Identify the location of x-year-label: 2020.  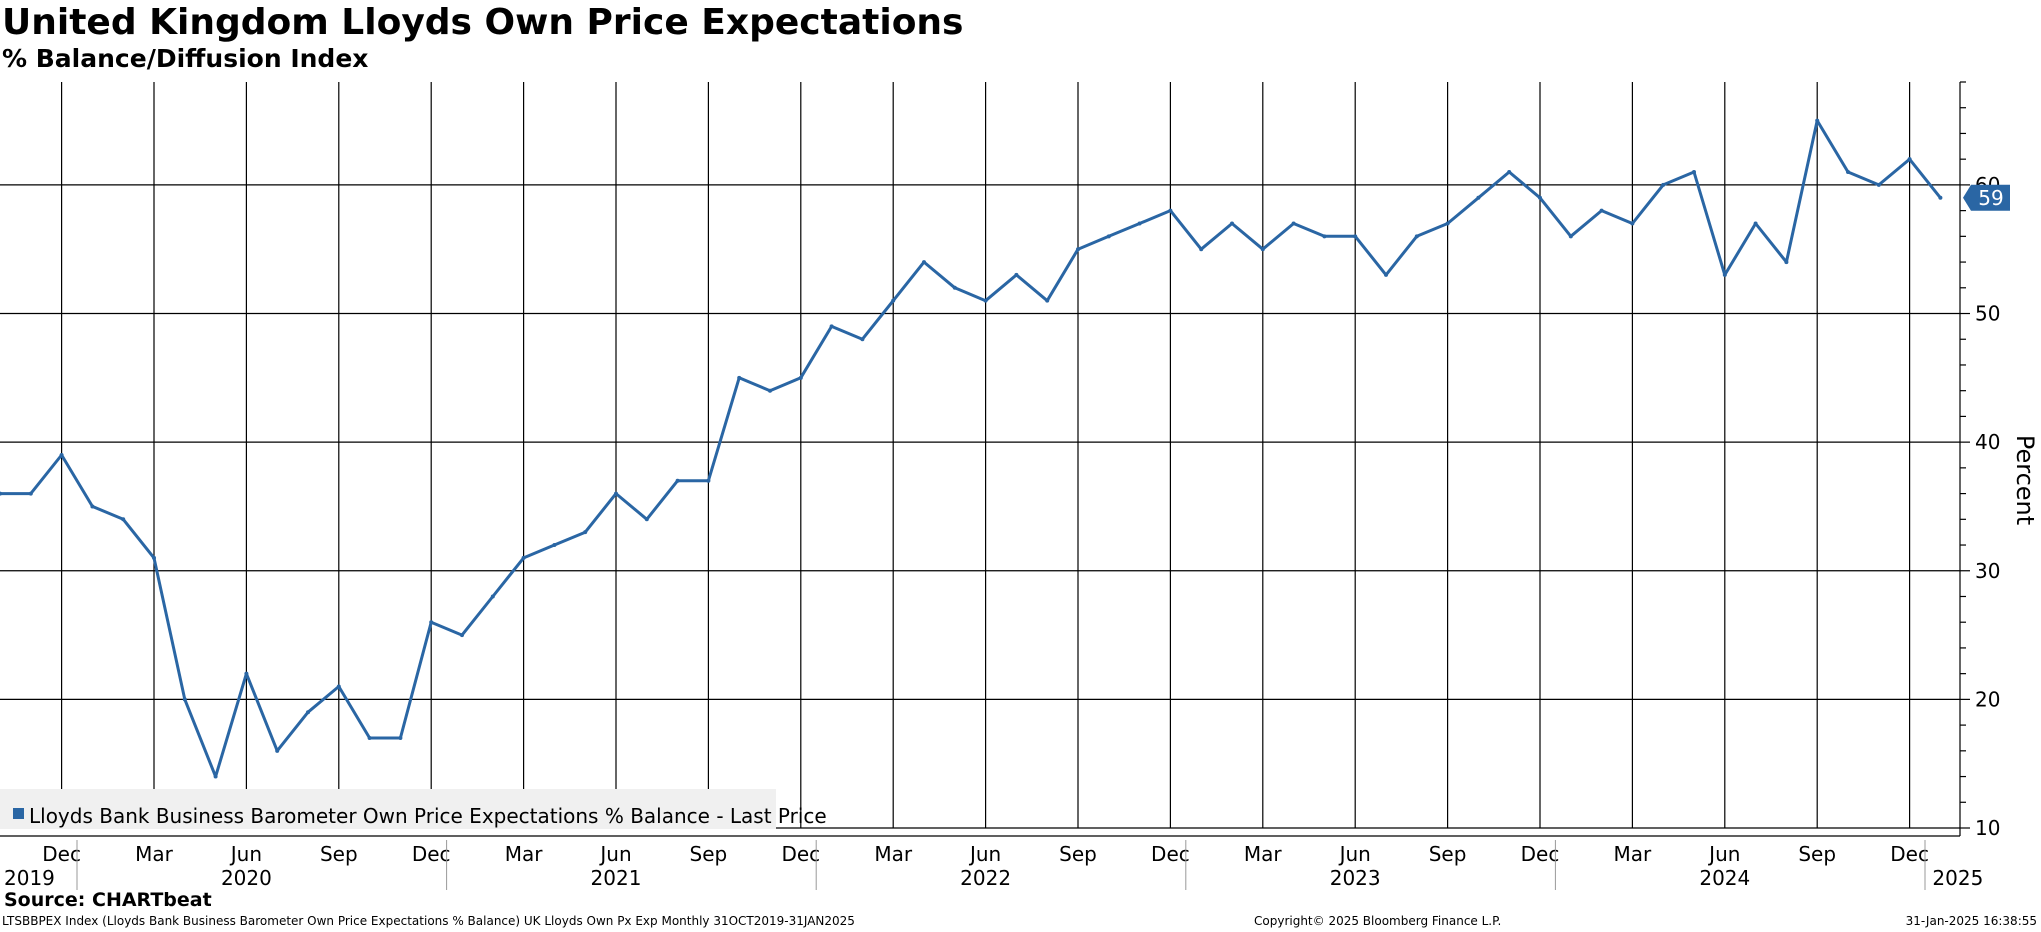
(246, 878).